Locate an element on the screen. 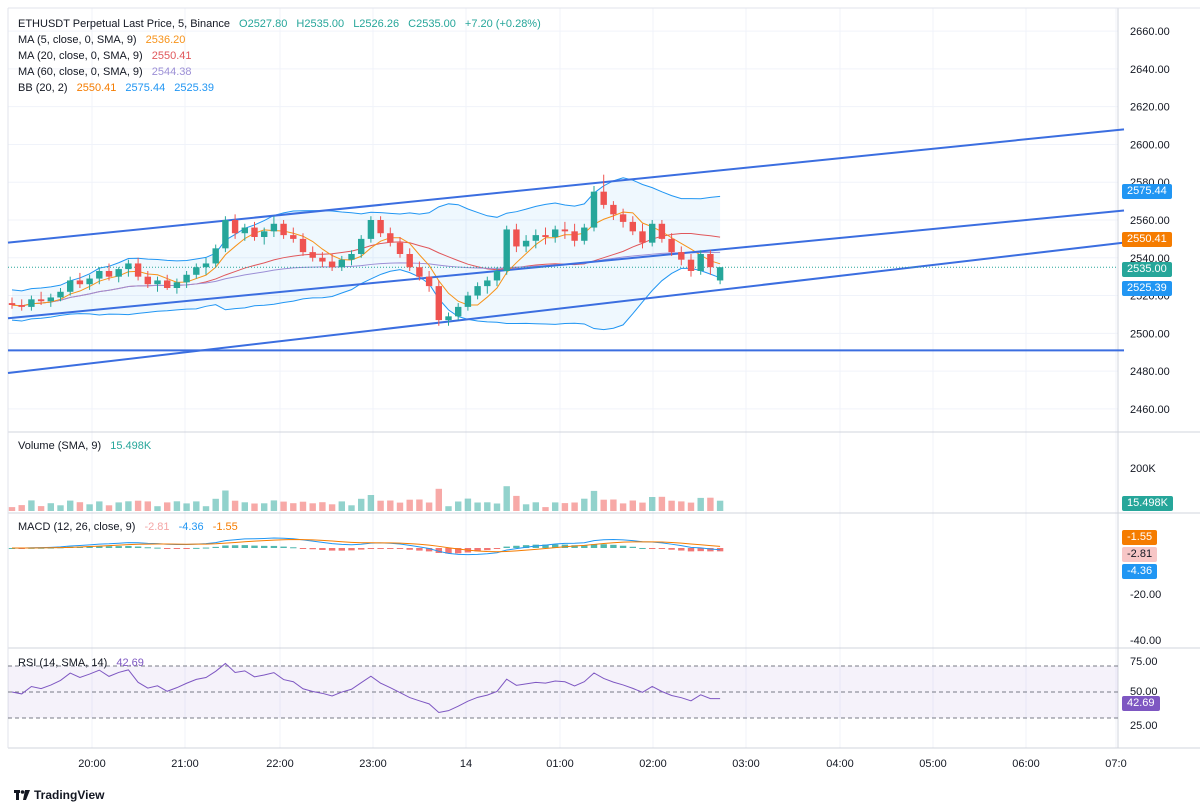  price-tick-label: 2460.00 is located at coordinates (1150, 410).